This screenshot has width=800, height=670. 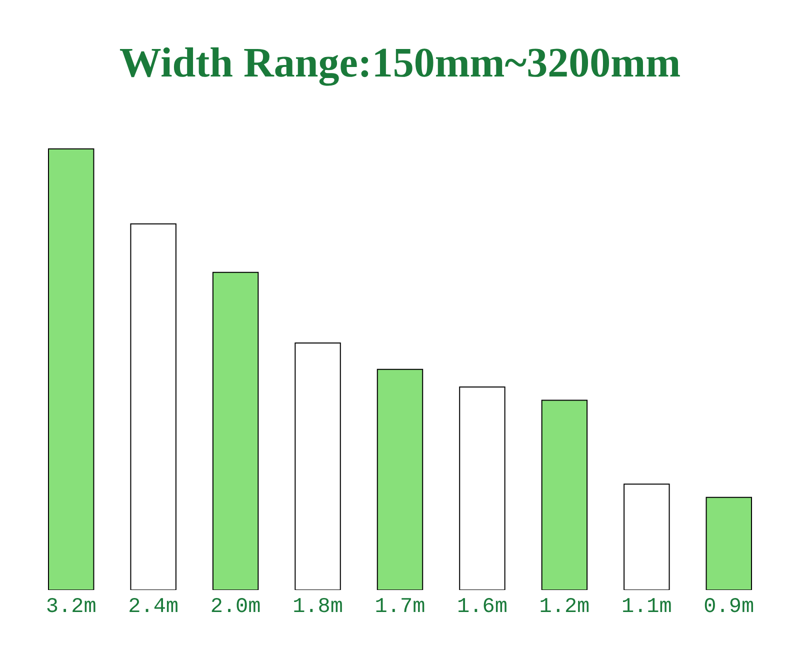 What do you see at coordinates (317, 607) in the screenshot?
I see `x-tick-label: 1.8m` at bounding box center [317, 607].